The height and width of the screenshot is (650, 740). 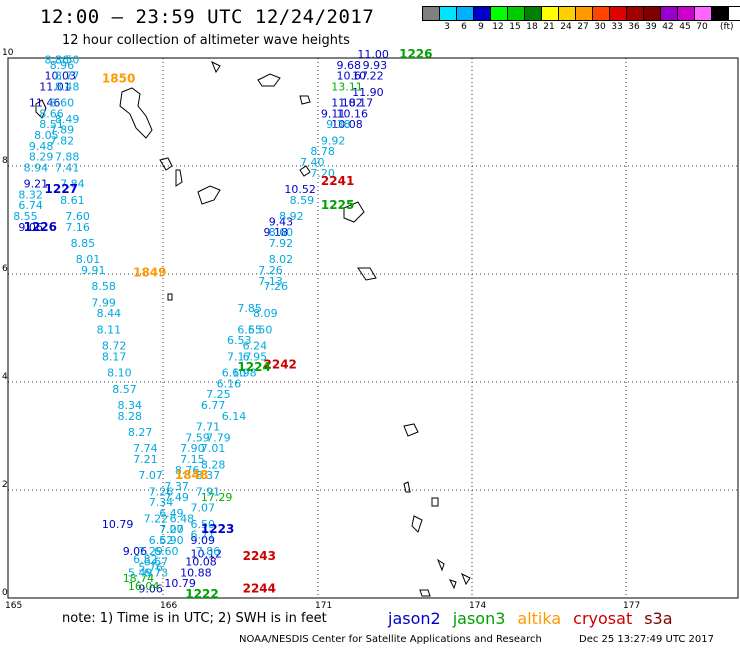 I want to click on wave-height-label: 5.76, so click(x=150, y=567).